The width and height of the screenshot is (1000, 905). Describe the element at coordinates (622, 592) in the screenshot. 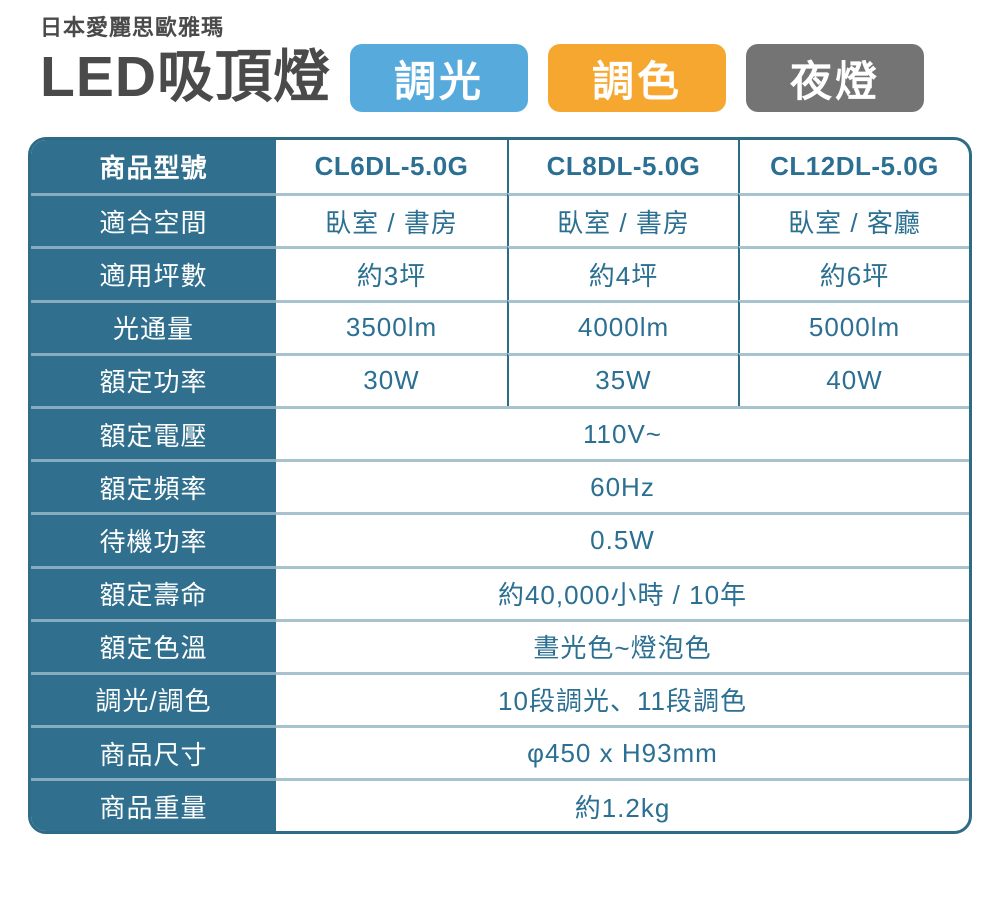

I see `lifespan-value: 約40,000小時 / 10年` at that location.